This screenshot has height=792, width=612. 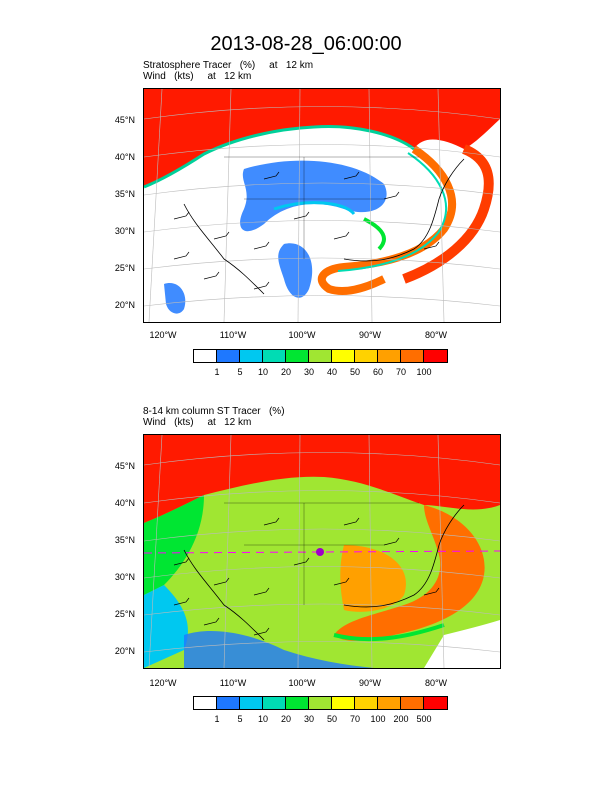 What do you see at coordinates (302, 335) in the screenshot?
I see `panel1-lon-label: 100°W` at bounding box center [302, 335].